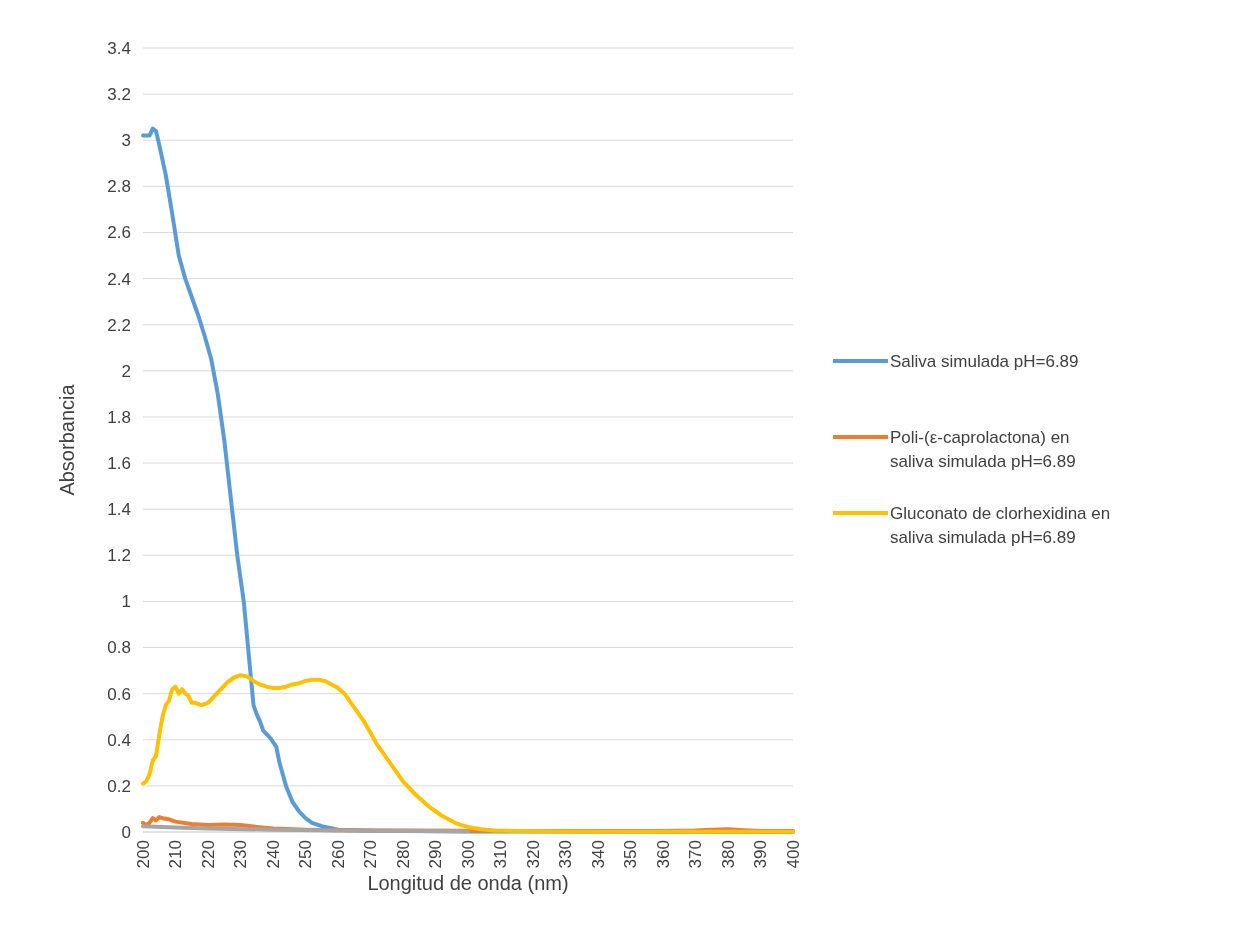 Image resolution: width=1241 pixels, height=944 pixels. I want to click on x-tick-label: 340, so click(598, 854).